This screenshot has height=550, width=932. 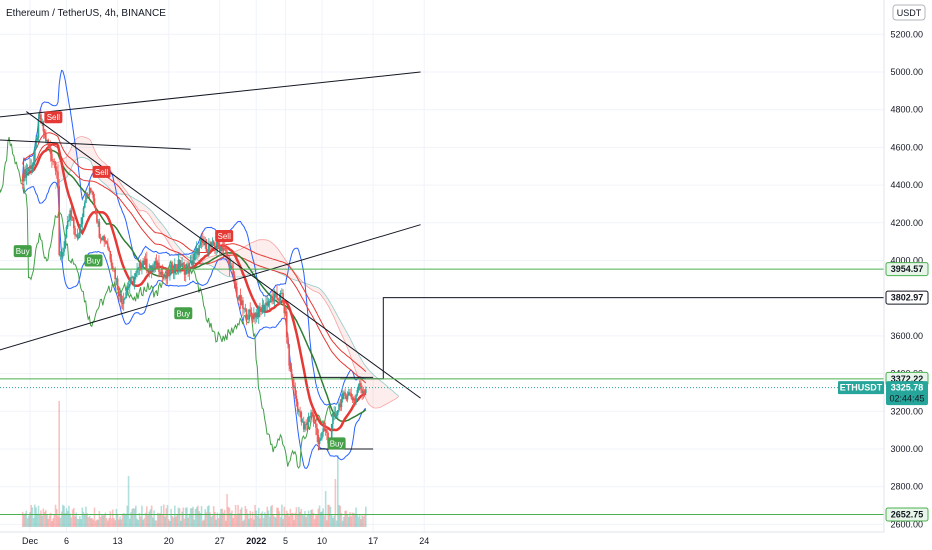 What do you see at coordinates (183, 313) in the screenshot?
I see `buy-signal: Buy` at bounding box center [183, 313].